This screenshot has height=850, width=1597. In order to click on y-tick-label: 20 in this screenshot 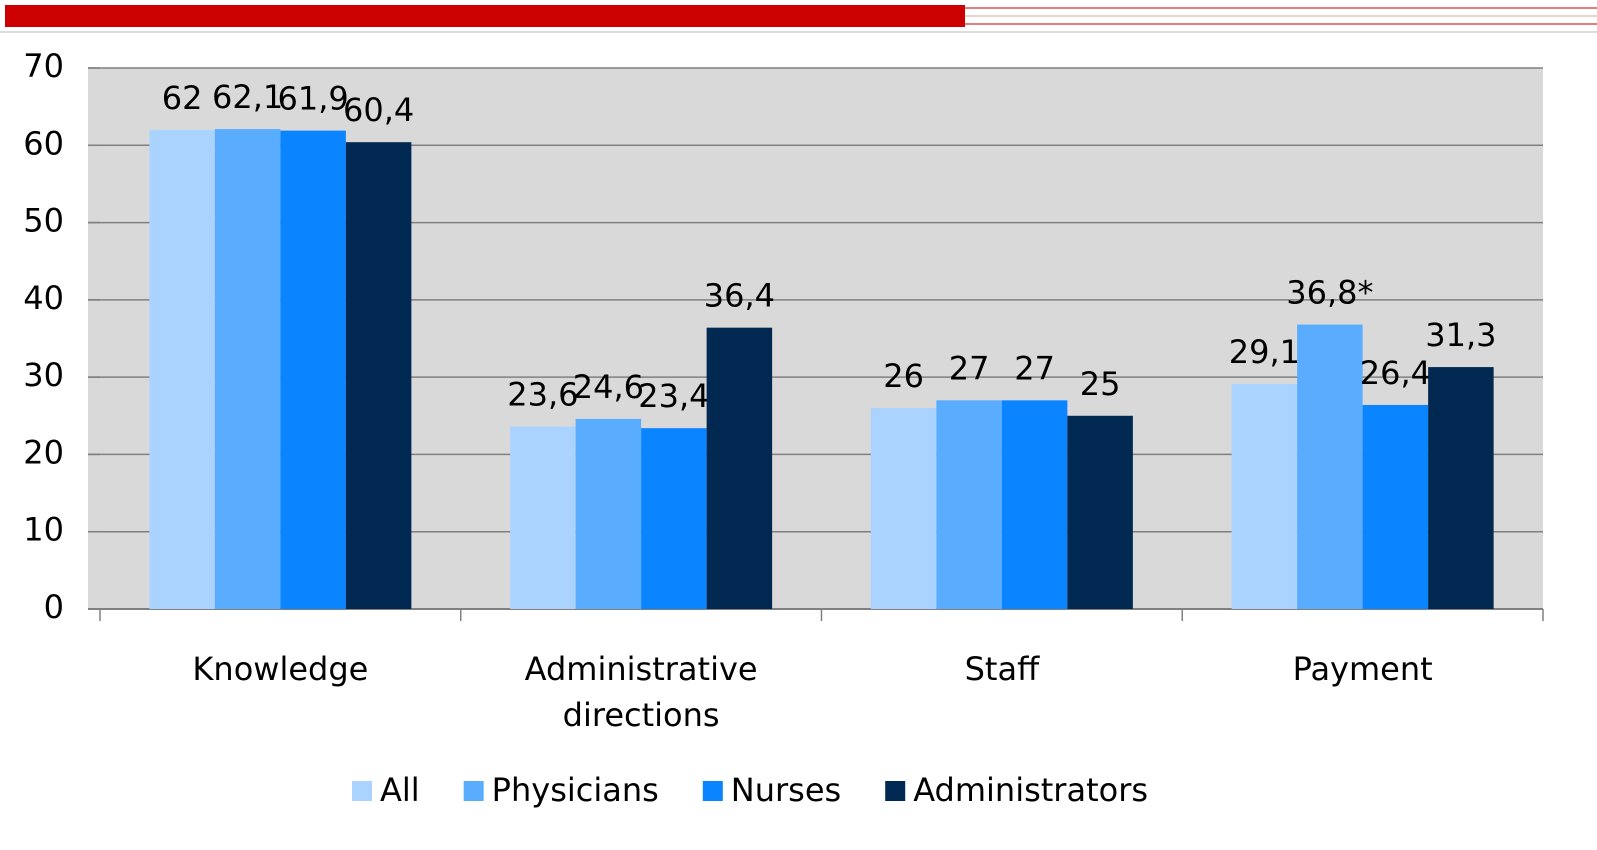, I will do `click(43, 452)`.